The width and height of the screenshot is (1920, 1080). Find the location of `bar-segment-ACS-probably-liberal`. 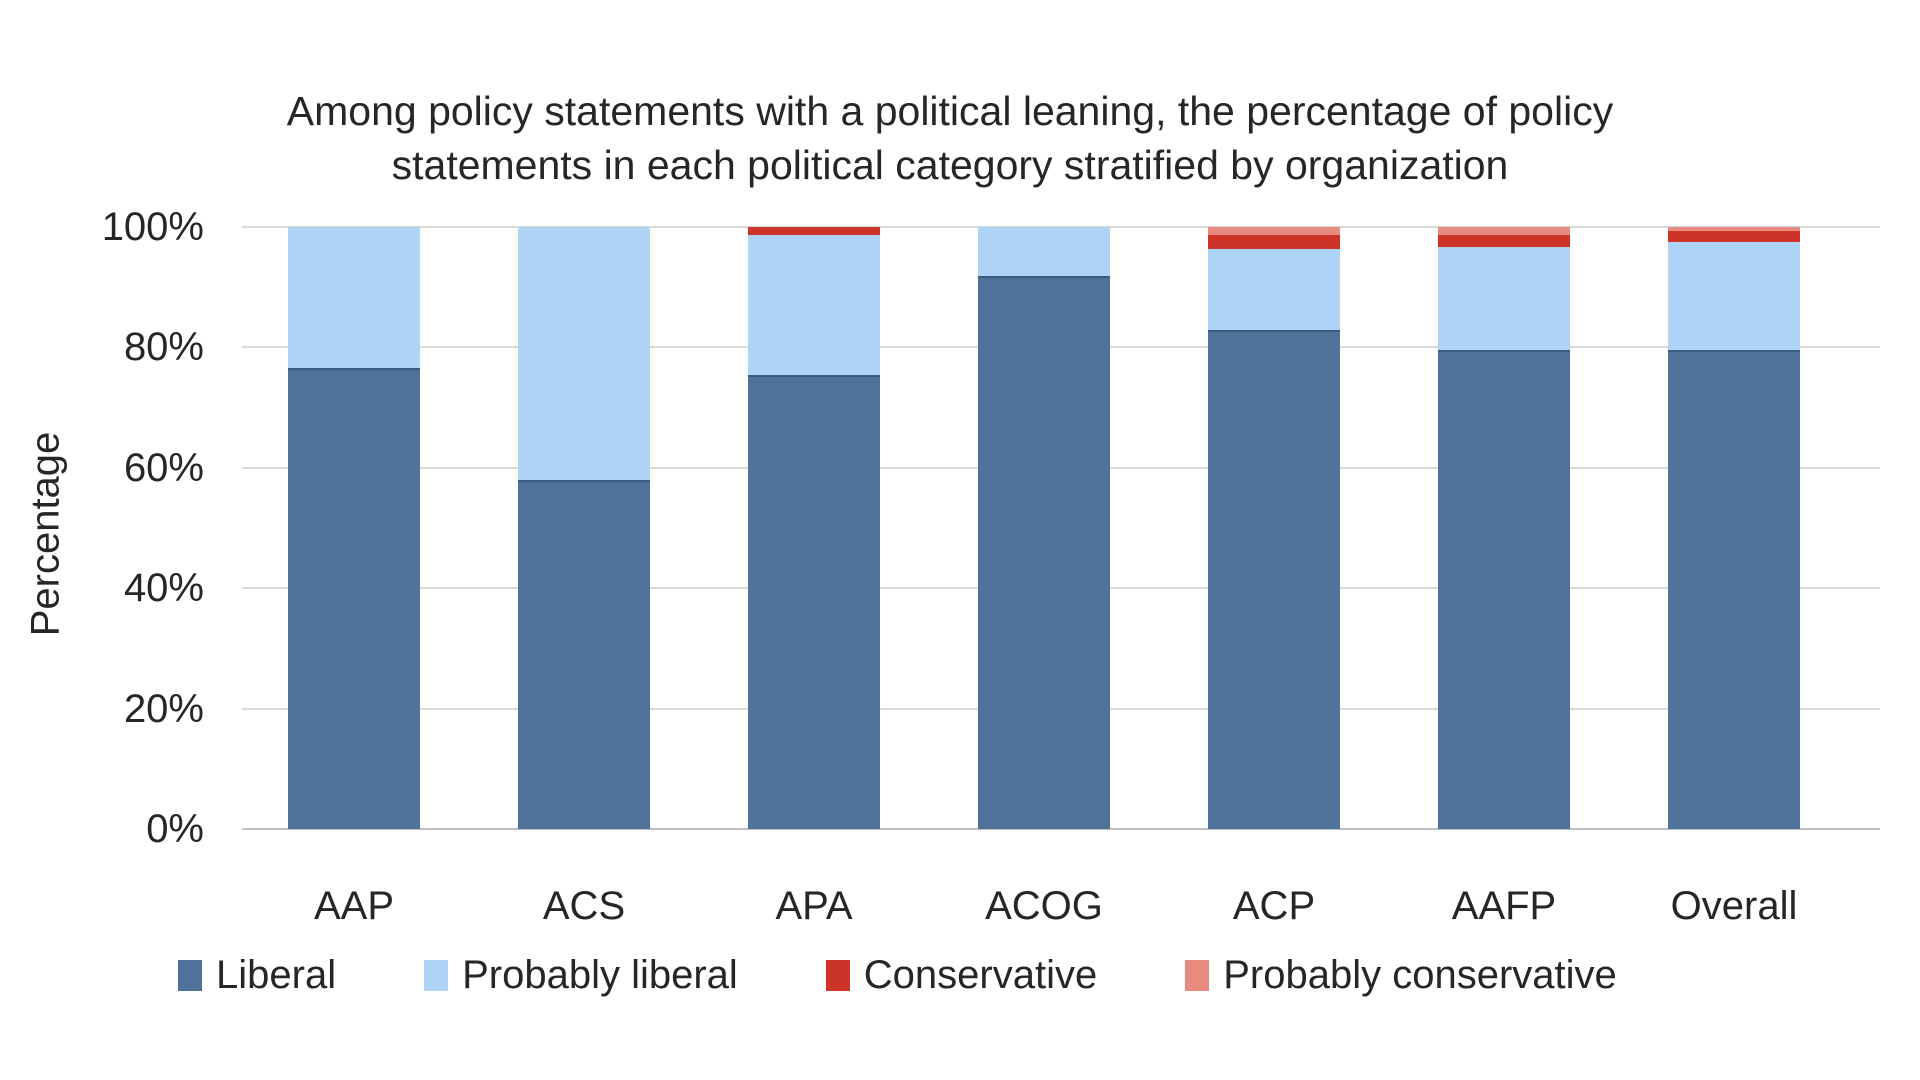

bar-segment-ACS-probably-liberal is located at coordinates (584, 353).